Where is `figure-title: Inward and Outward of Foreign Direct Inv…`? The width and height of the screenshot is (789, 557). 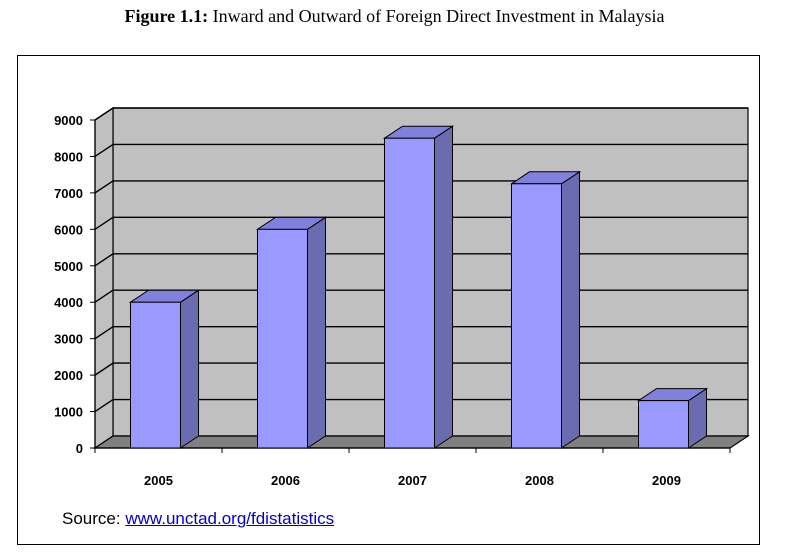 figure-title: Inward and Outward of Foreign Direct Inv… is located at coordinates (438, 16).